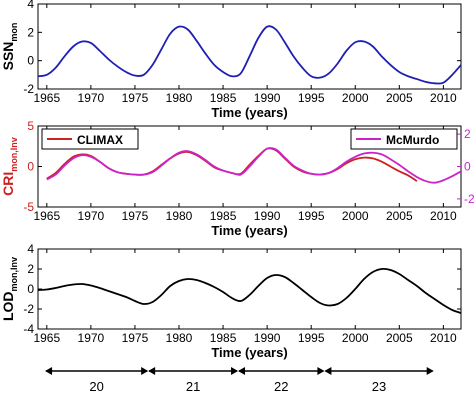 Image resolution: width=474 pixels, height=410 pixels. I want to click on series-line-mcmurdo, so click(253, 165).